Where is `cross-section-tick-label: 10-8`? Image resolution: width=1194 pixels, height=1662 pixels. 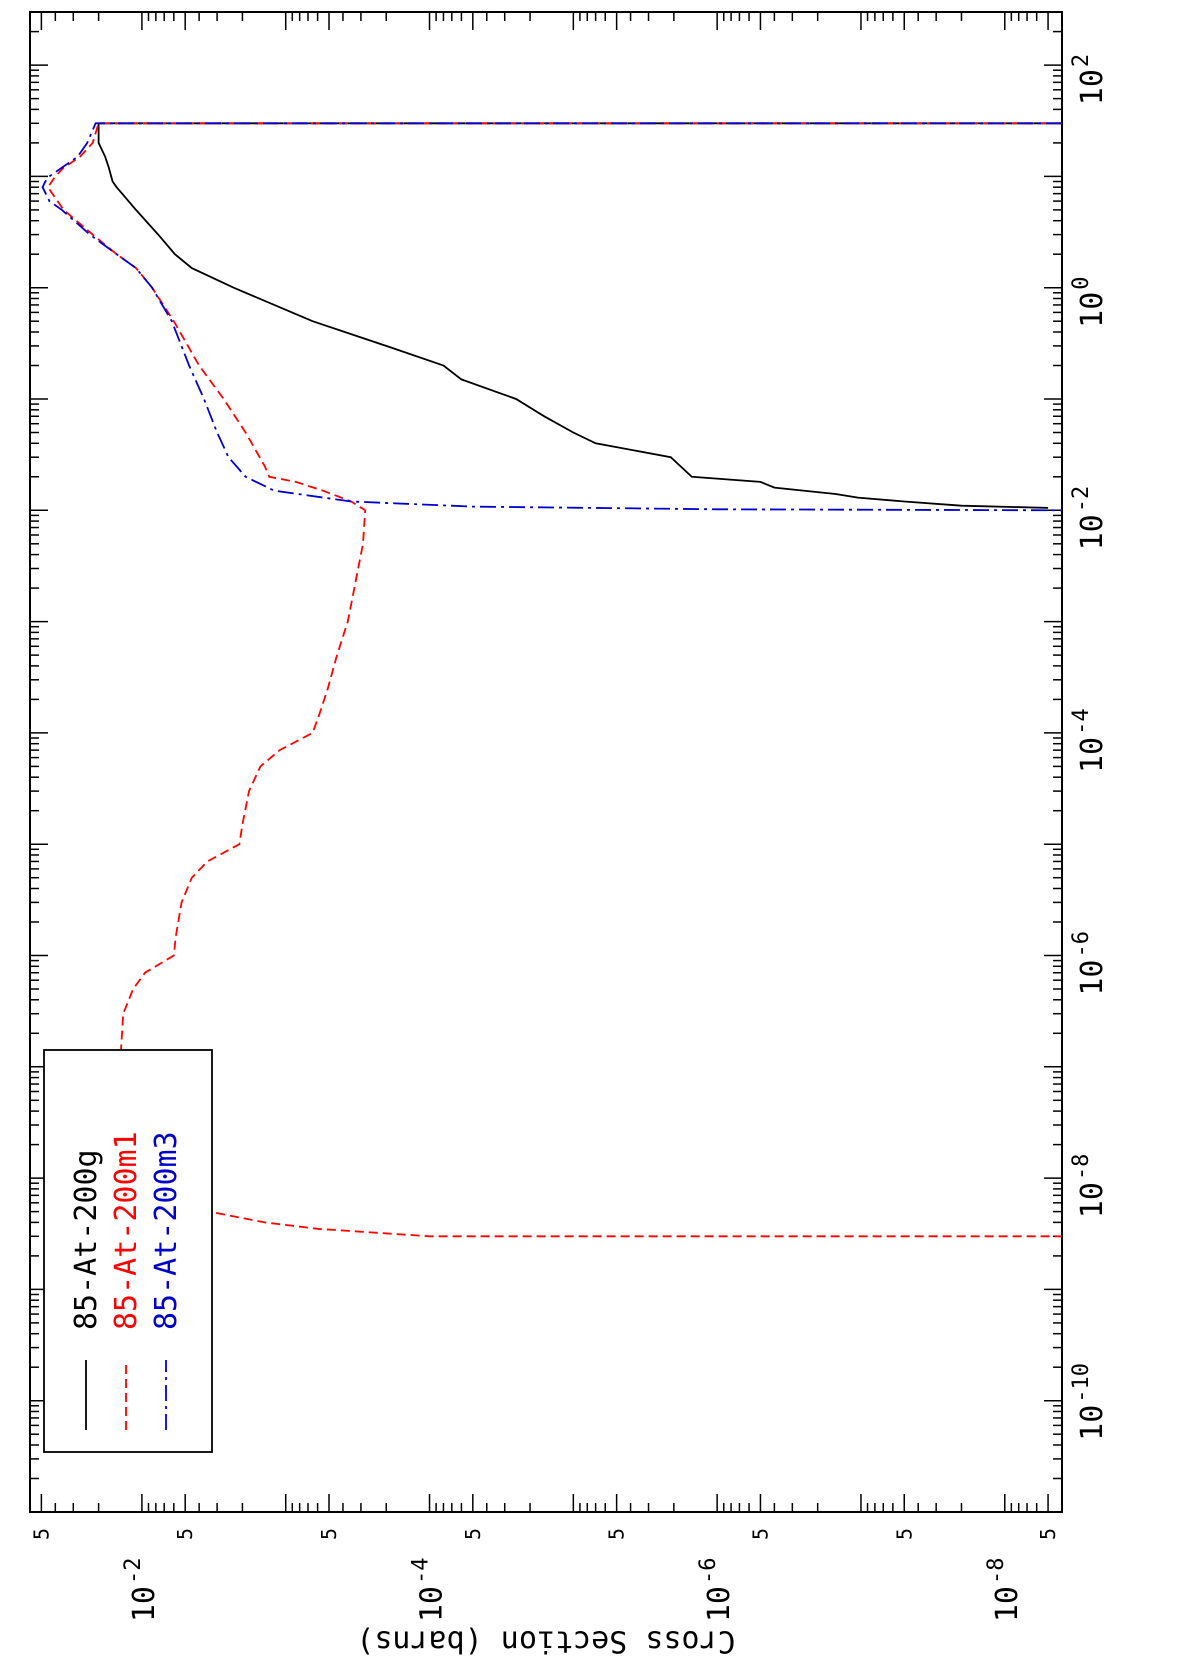
cross-section-tick-label: 10-8 is located at coordinates (1004, 1590).